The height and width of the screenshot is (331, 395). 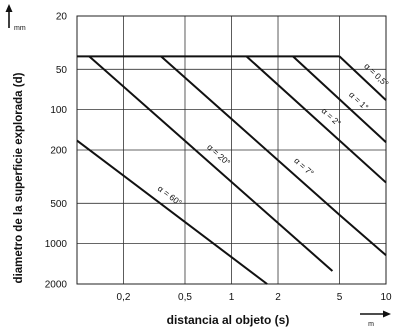 I want to click on y-tick-label: 2000, so click(x=56, y=285).